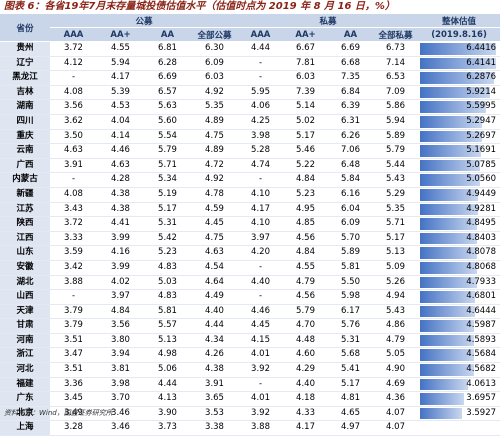  What do you see at coordinates (25, 414) in the screenshot?
I see `province: 北京` at bounding box center [25, 414].